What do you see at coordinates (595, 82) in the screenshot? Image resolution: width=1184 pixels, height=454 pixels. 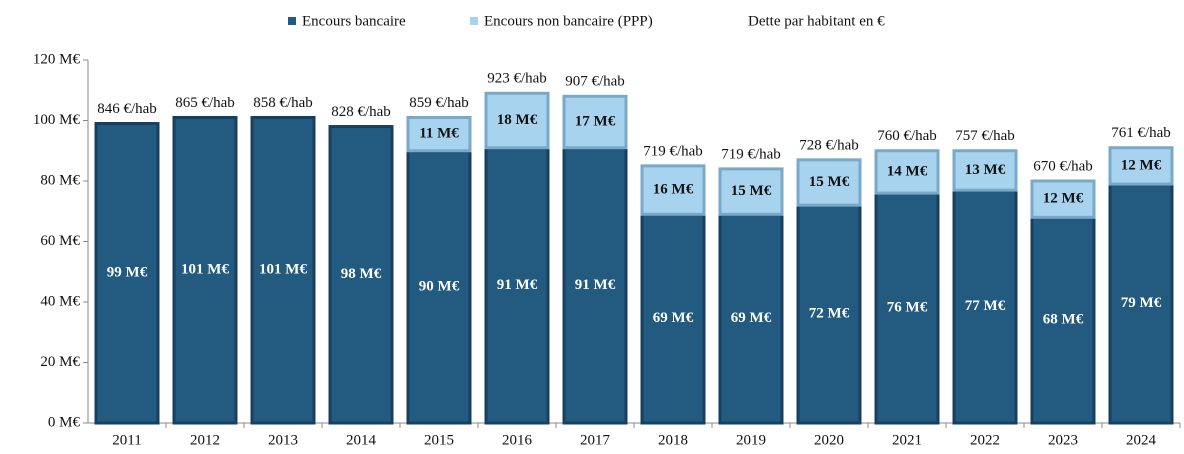 I see `per-capita-label: 907 €/hab` at bounding box center [595, 82].